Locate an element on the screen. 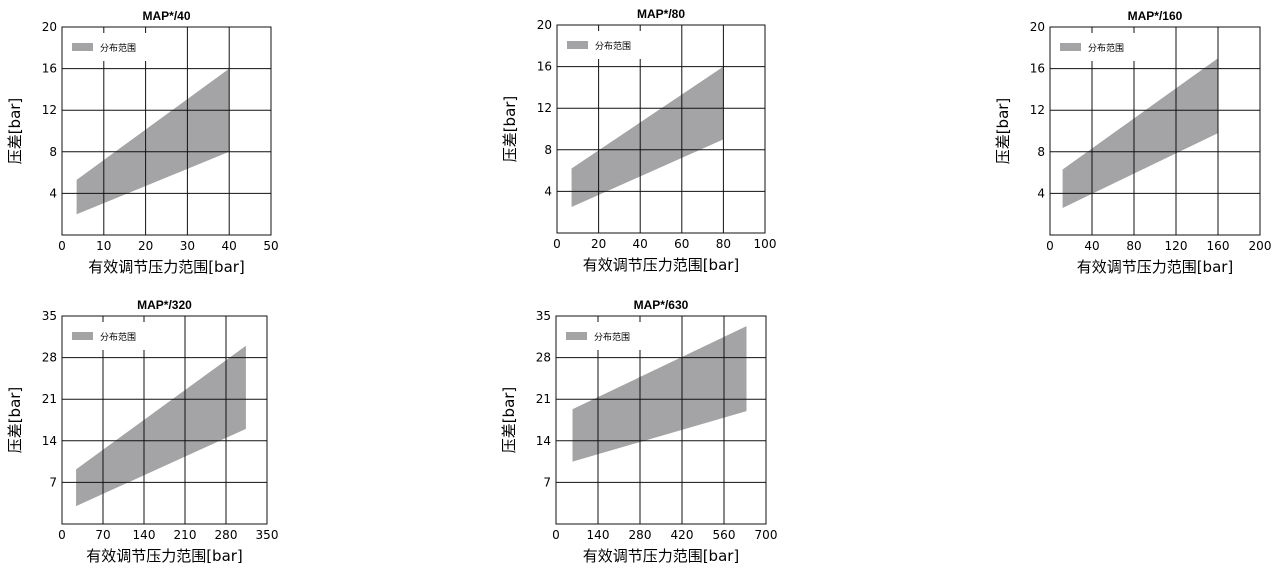  chart-title: MAP*/320 is located at coordinates (164, 305).